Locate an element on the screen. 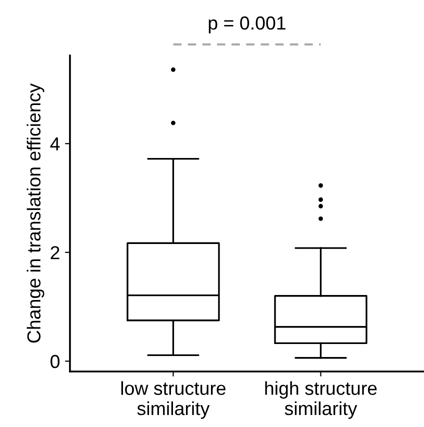 This screenshot has width=424, height=427. x-tick-label: low structure similarity is located at coordinates (173, 400).